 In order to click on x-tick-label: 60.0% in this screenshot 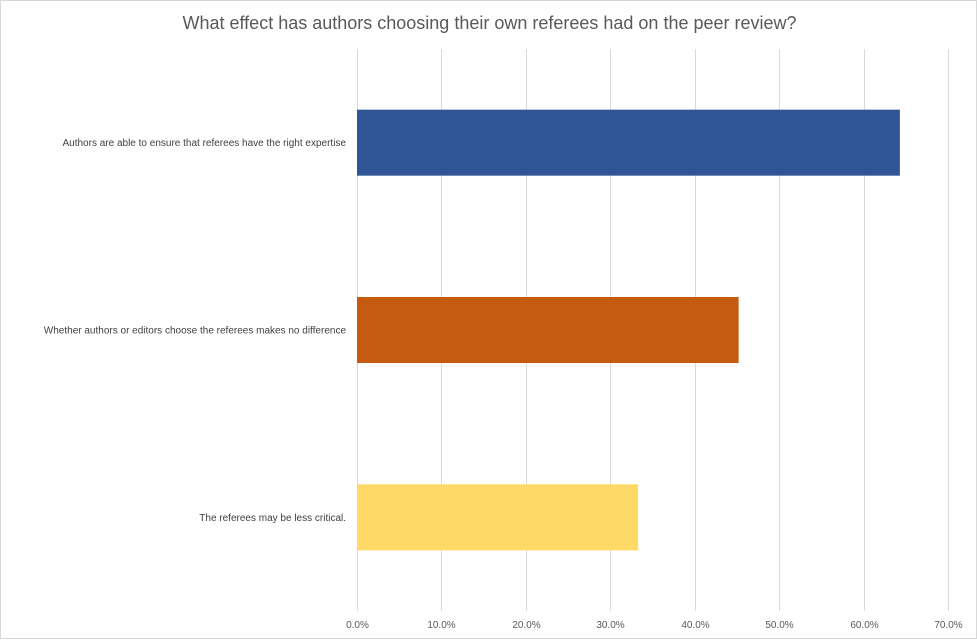, I will do `click(864, 625)`.